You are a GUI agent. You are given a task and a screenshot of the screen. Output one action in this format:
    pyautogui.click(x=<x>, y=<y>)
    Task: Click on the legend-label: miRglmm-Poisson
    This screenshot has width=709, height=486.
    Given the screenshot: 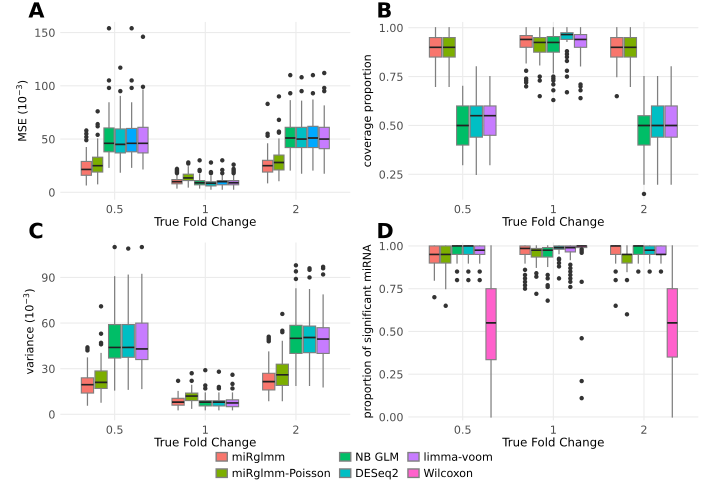 What is the action you would take?
    pyautogui.click(x=281, y=474)
    